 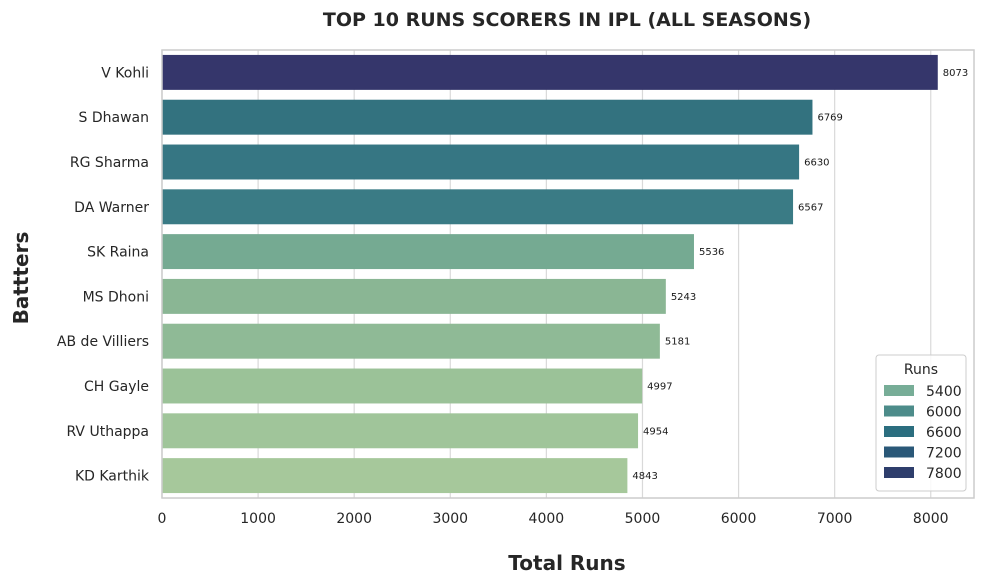 I want to click on y-tick-label: SK Raina, so click(x=118, y=253).